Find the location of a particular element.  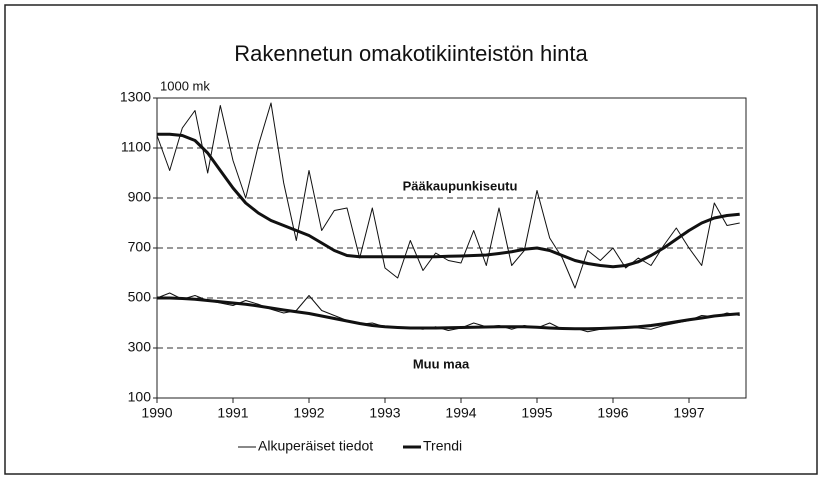

trend-line is located at coordinates (448, 313).